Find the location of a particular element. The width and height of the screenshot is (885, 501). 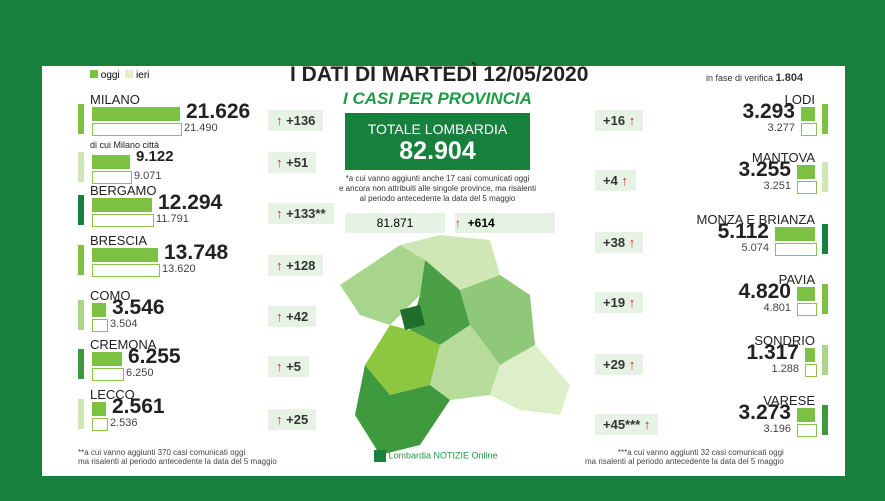

yesterday-value: 11.791 is located at coordinates (172, 219).